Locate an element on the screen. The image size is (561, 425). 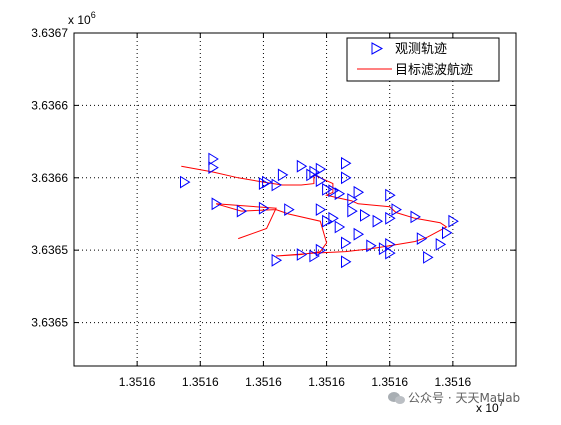
legend-label-observed: 观测轨迹 is located at coordinates (421, 48).